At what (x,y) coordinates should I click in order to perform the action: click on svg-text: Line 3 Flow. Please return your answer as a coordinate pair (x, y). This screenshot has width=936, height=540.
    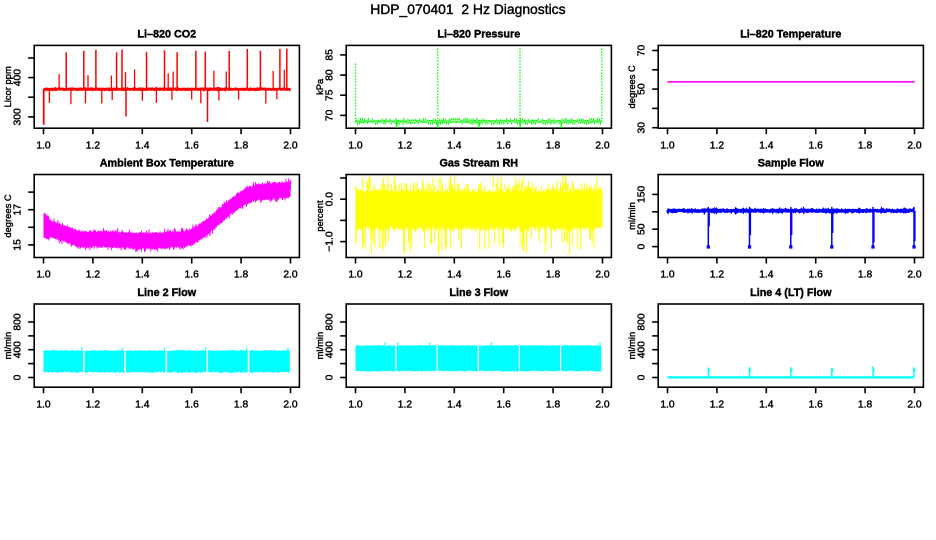
    Looking at the image, I should click on (478, 293).